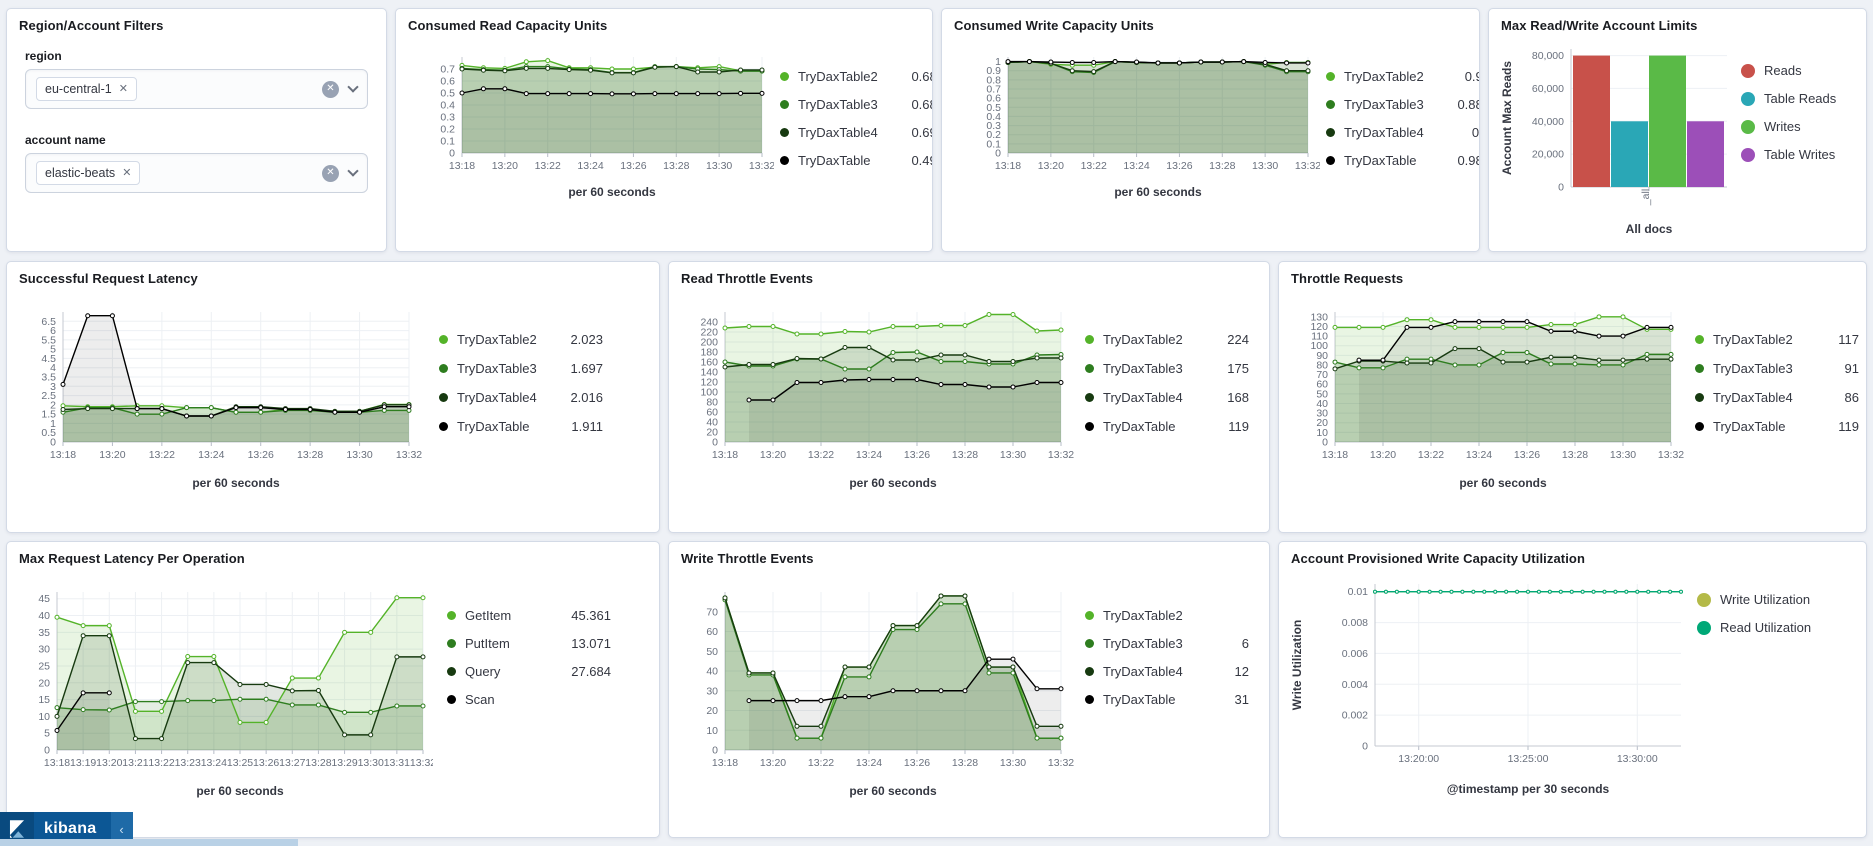  I want to click on legend-item-trydaxtable: TryDaxTable 0.985, so click(1402, 160).